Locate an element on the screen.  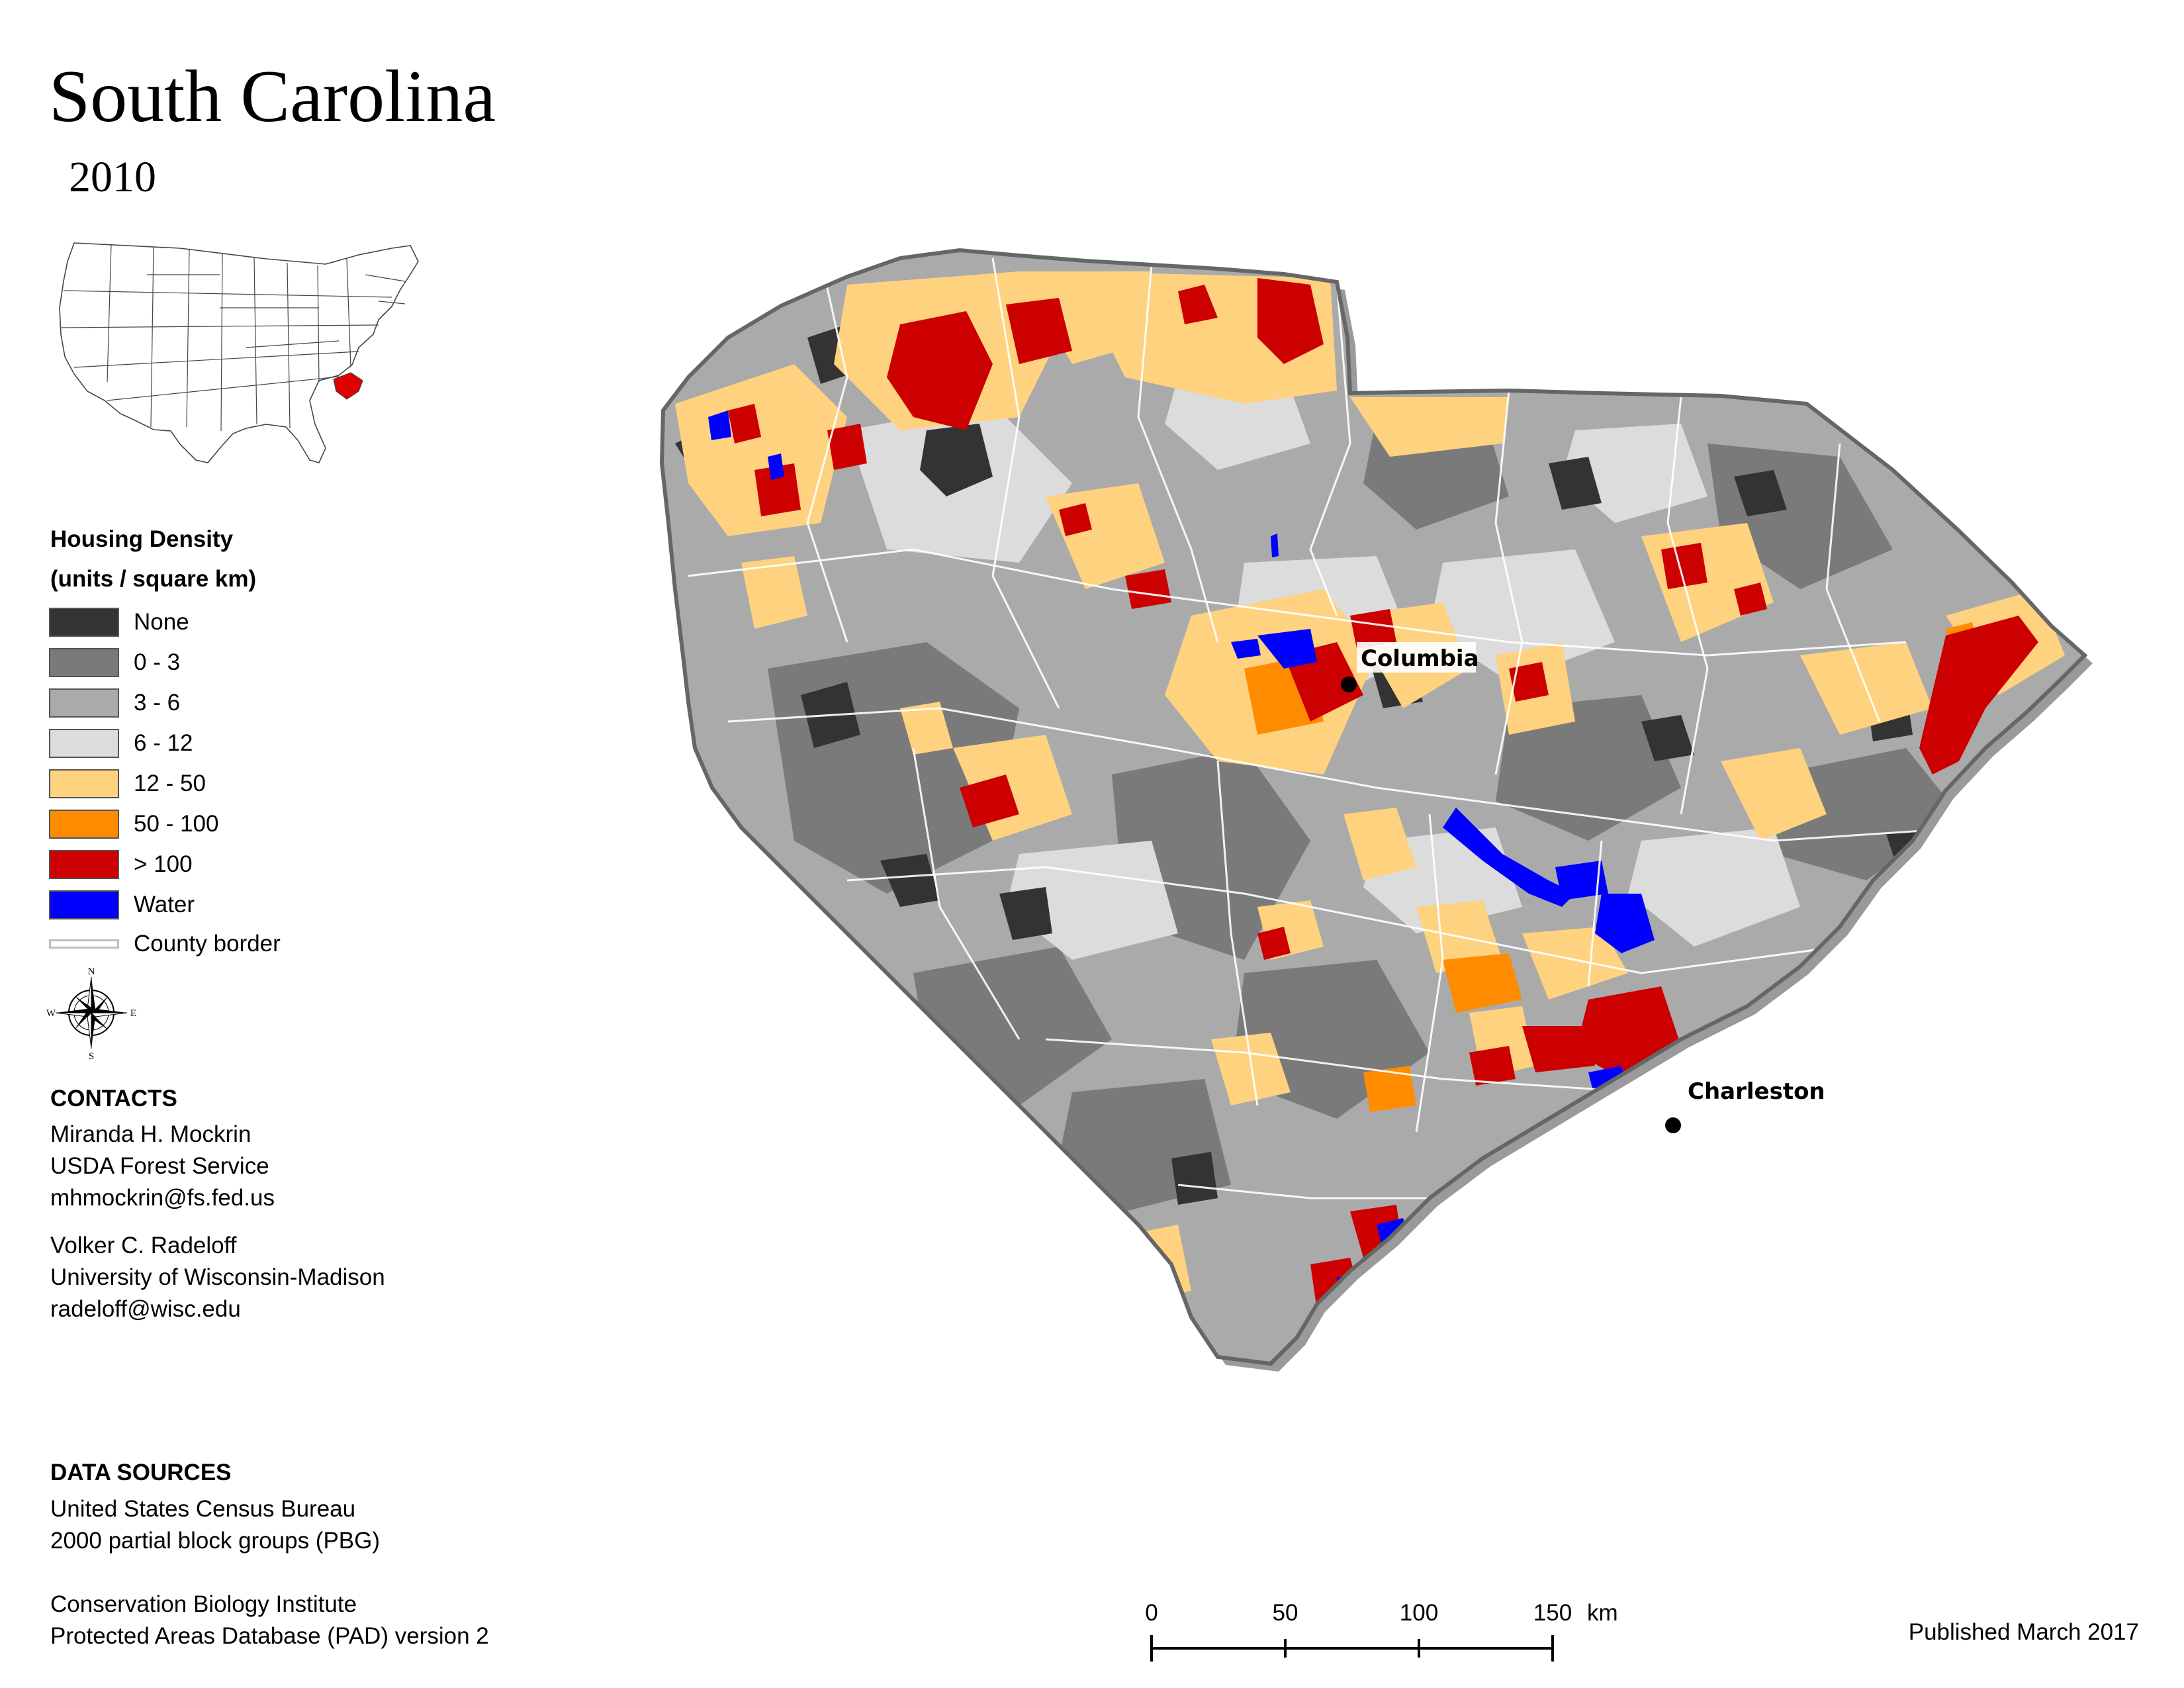
legend-label-county-border: County border is located at coordinates (208, 944).